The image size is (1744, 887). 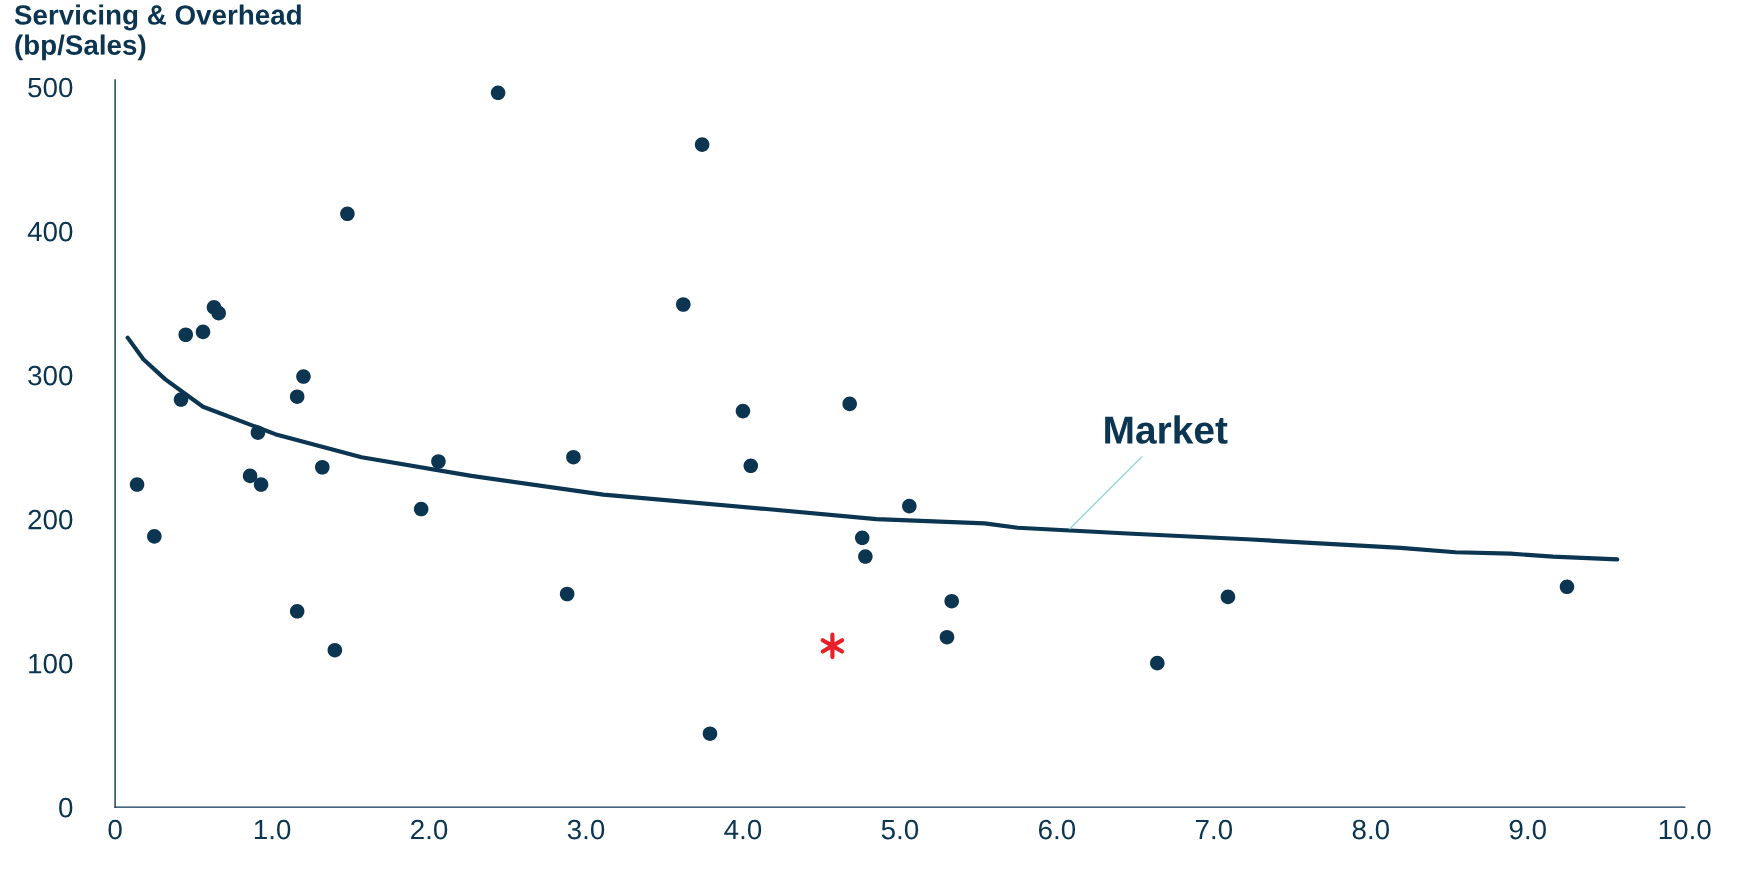 What do you see at coordinates (1057, 829) in the screenshot?
I see `x-tick-label: 6.0` at bounding box center [1057, 829].